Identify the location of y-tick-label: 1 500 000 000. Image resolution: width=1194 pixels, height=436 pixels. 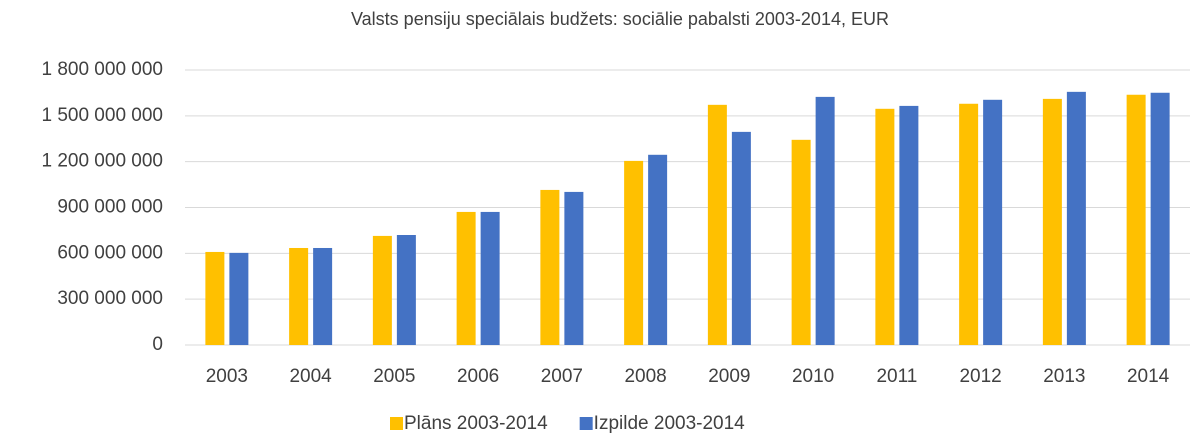
(102, 115).